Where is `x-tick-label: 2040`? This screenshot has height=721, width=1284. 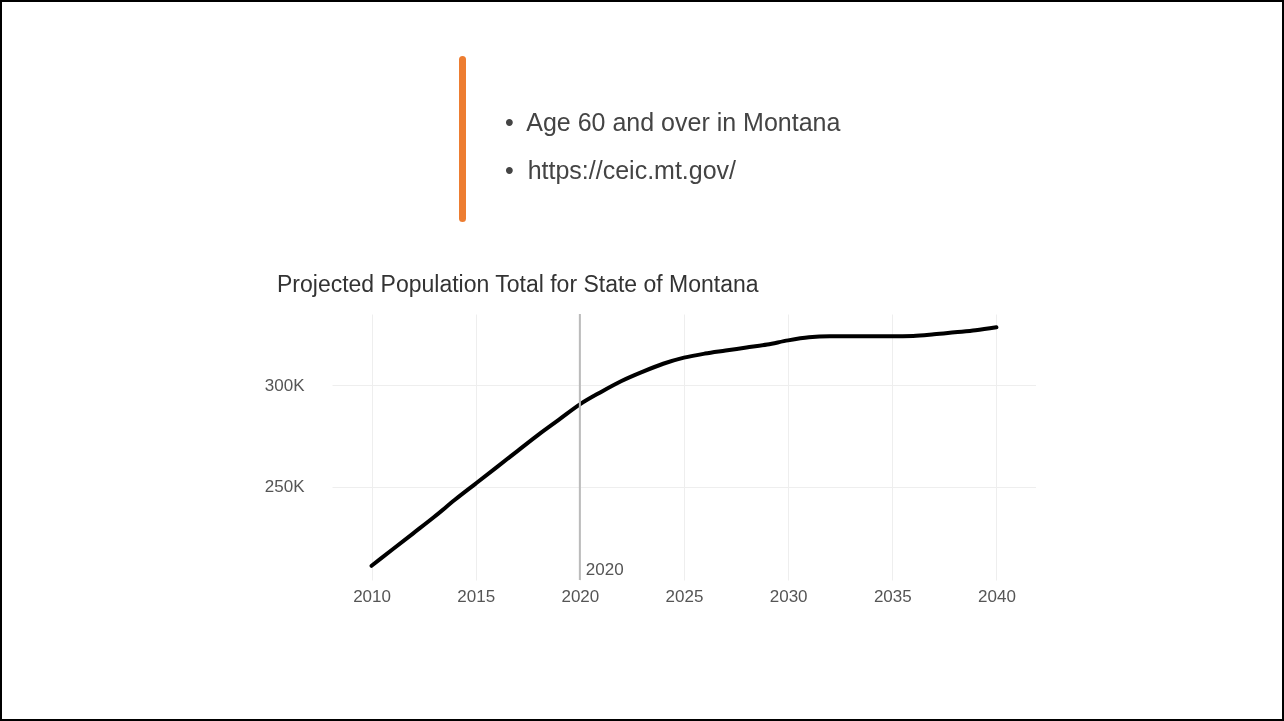 x-tick-label: 2040 is located at coordinates (997, 596).